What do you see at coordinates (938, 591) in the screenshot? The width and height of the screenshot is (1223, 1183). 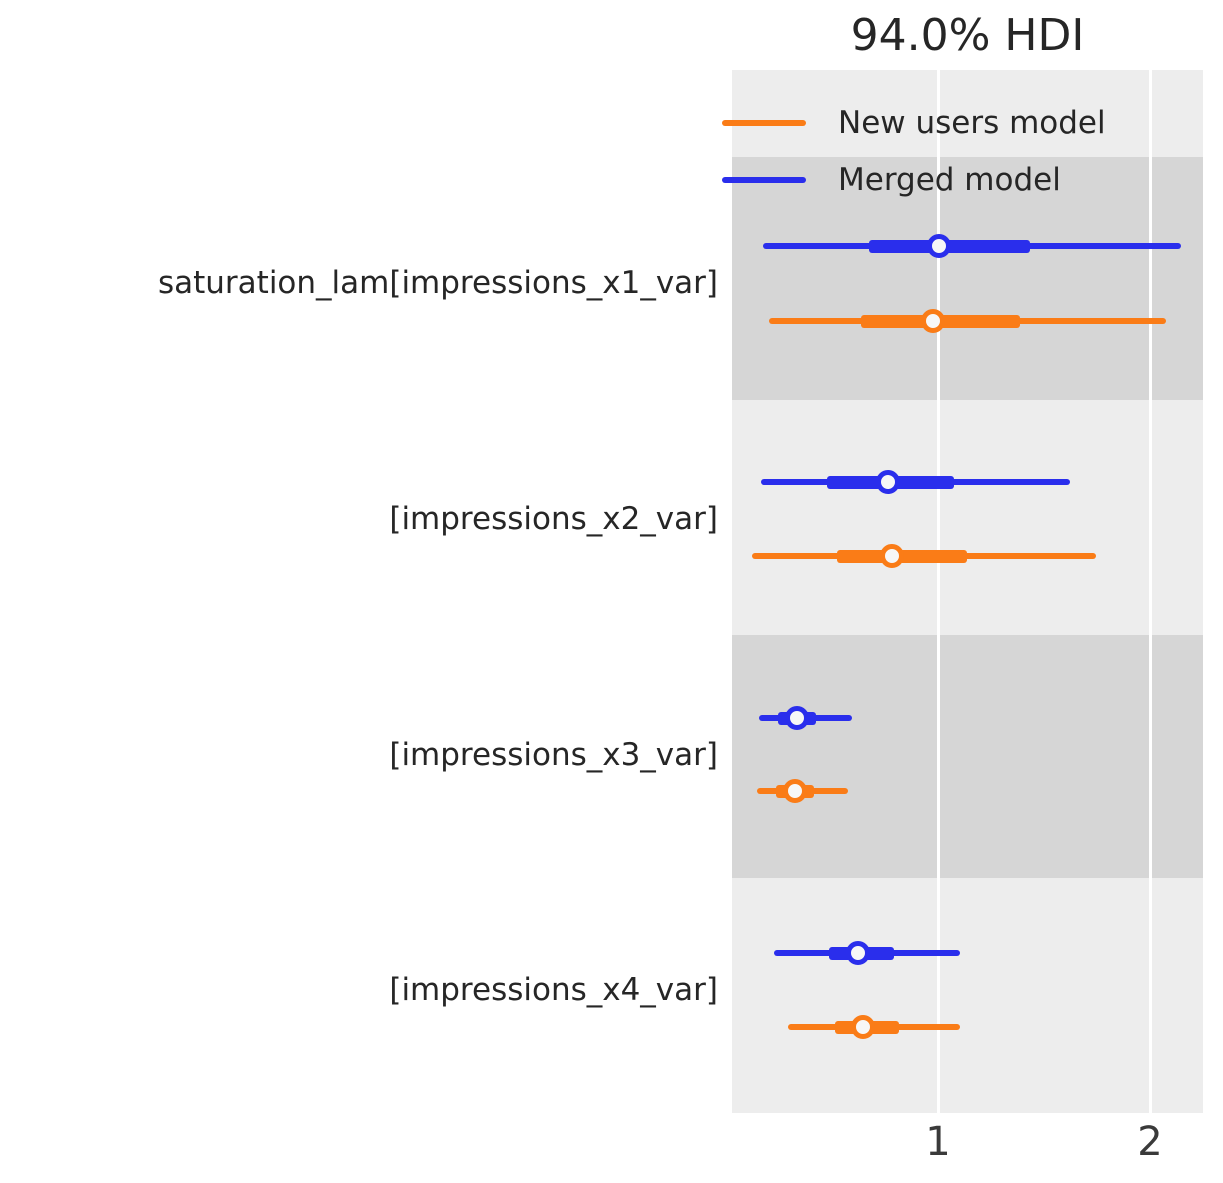 I see `gridline-x1` at bounding box center [938, 591].